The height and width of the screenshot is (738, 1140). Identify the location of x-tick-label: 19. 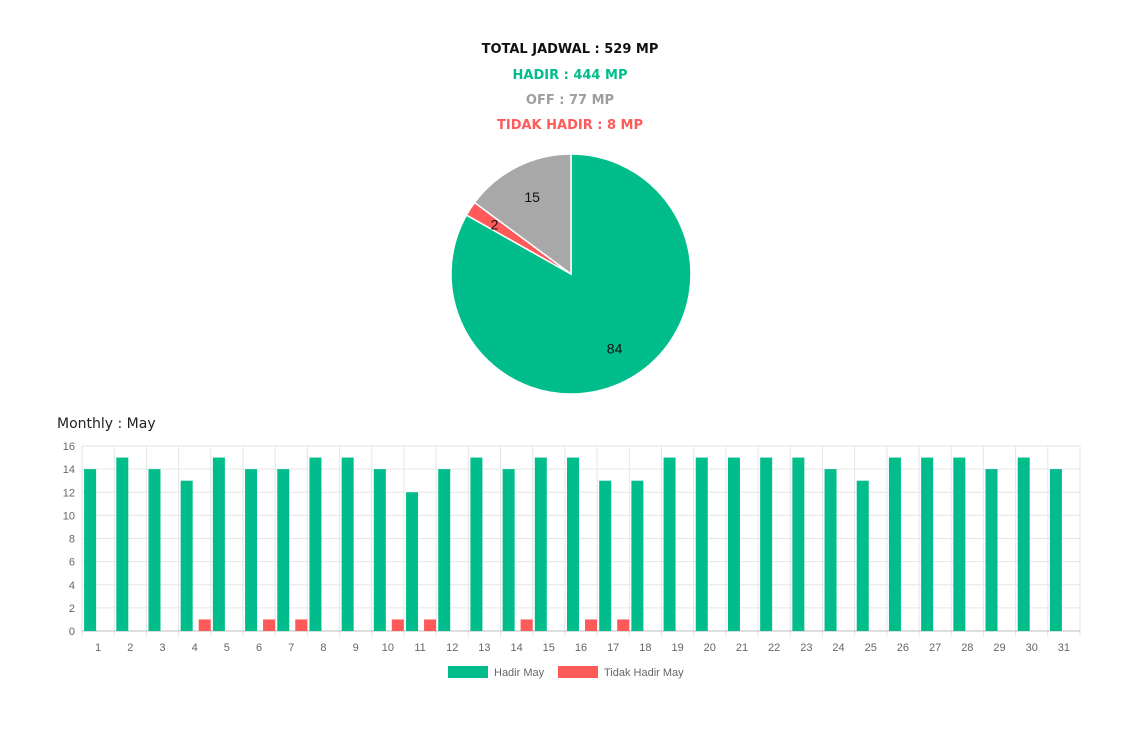
(677, 648).